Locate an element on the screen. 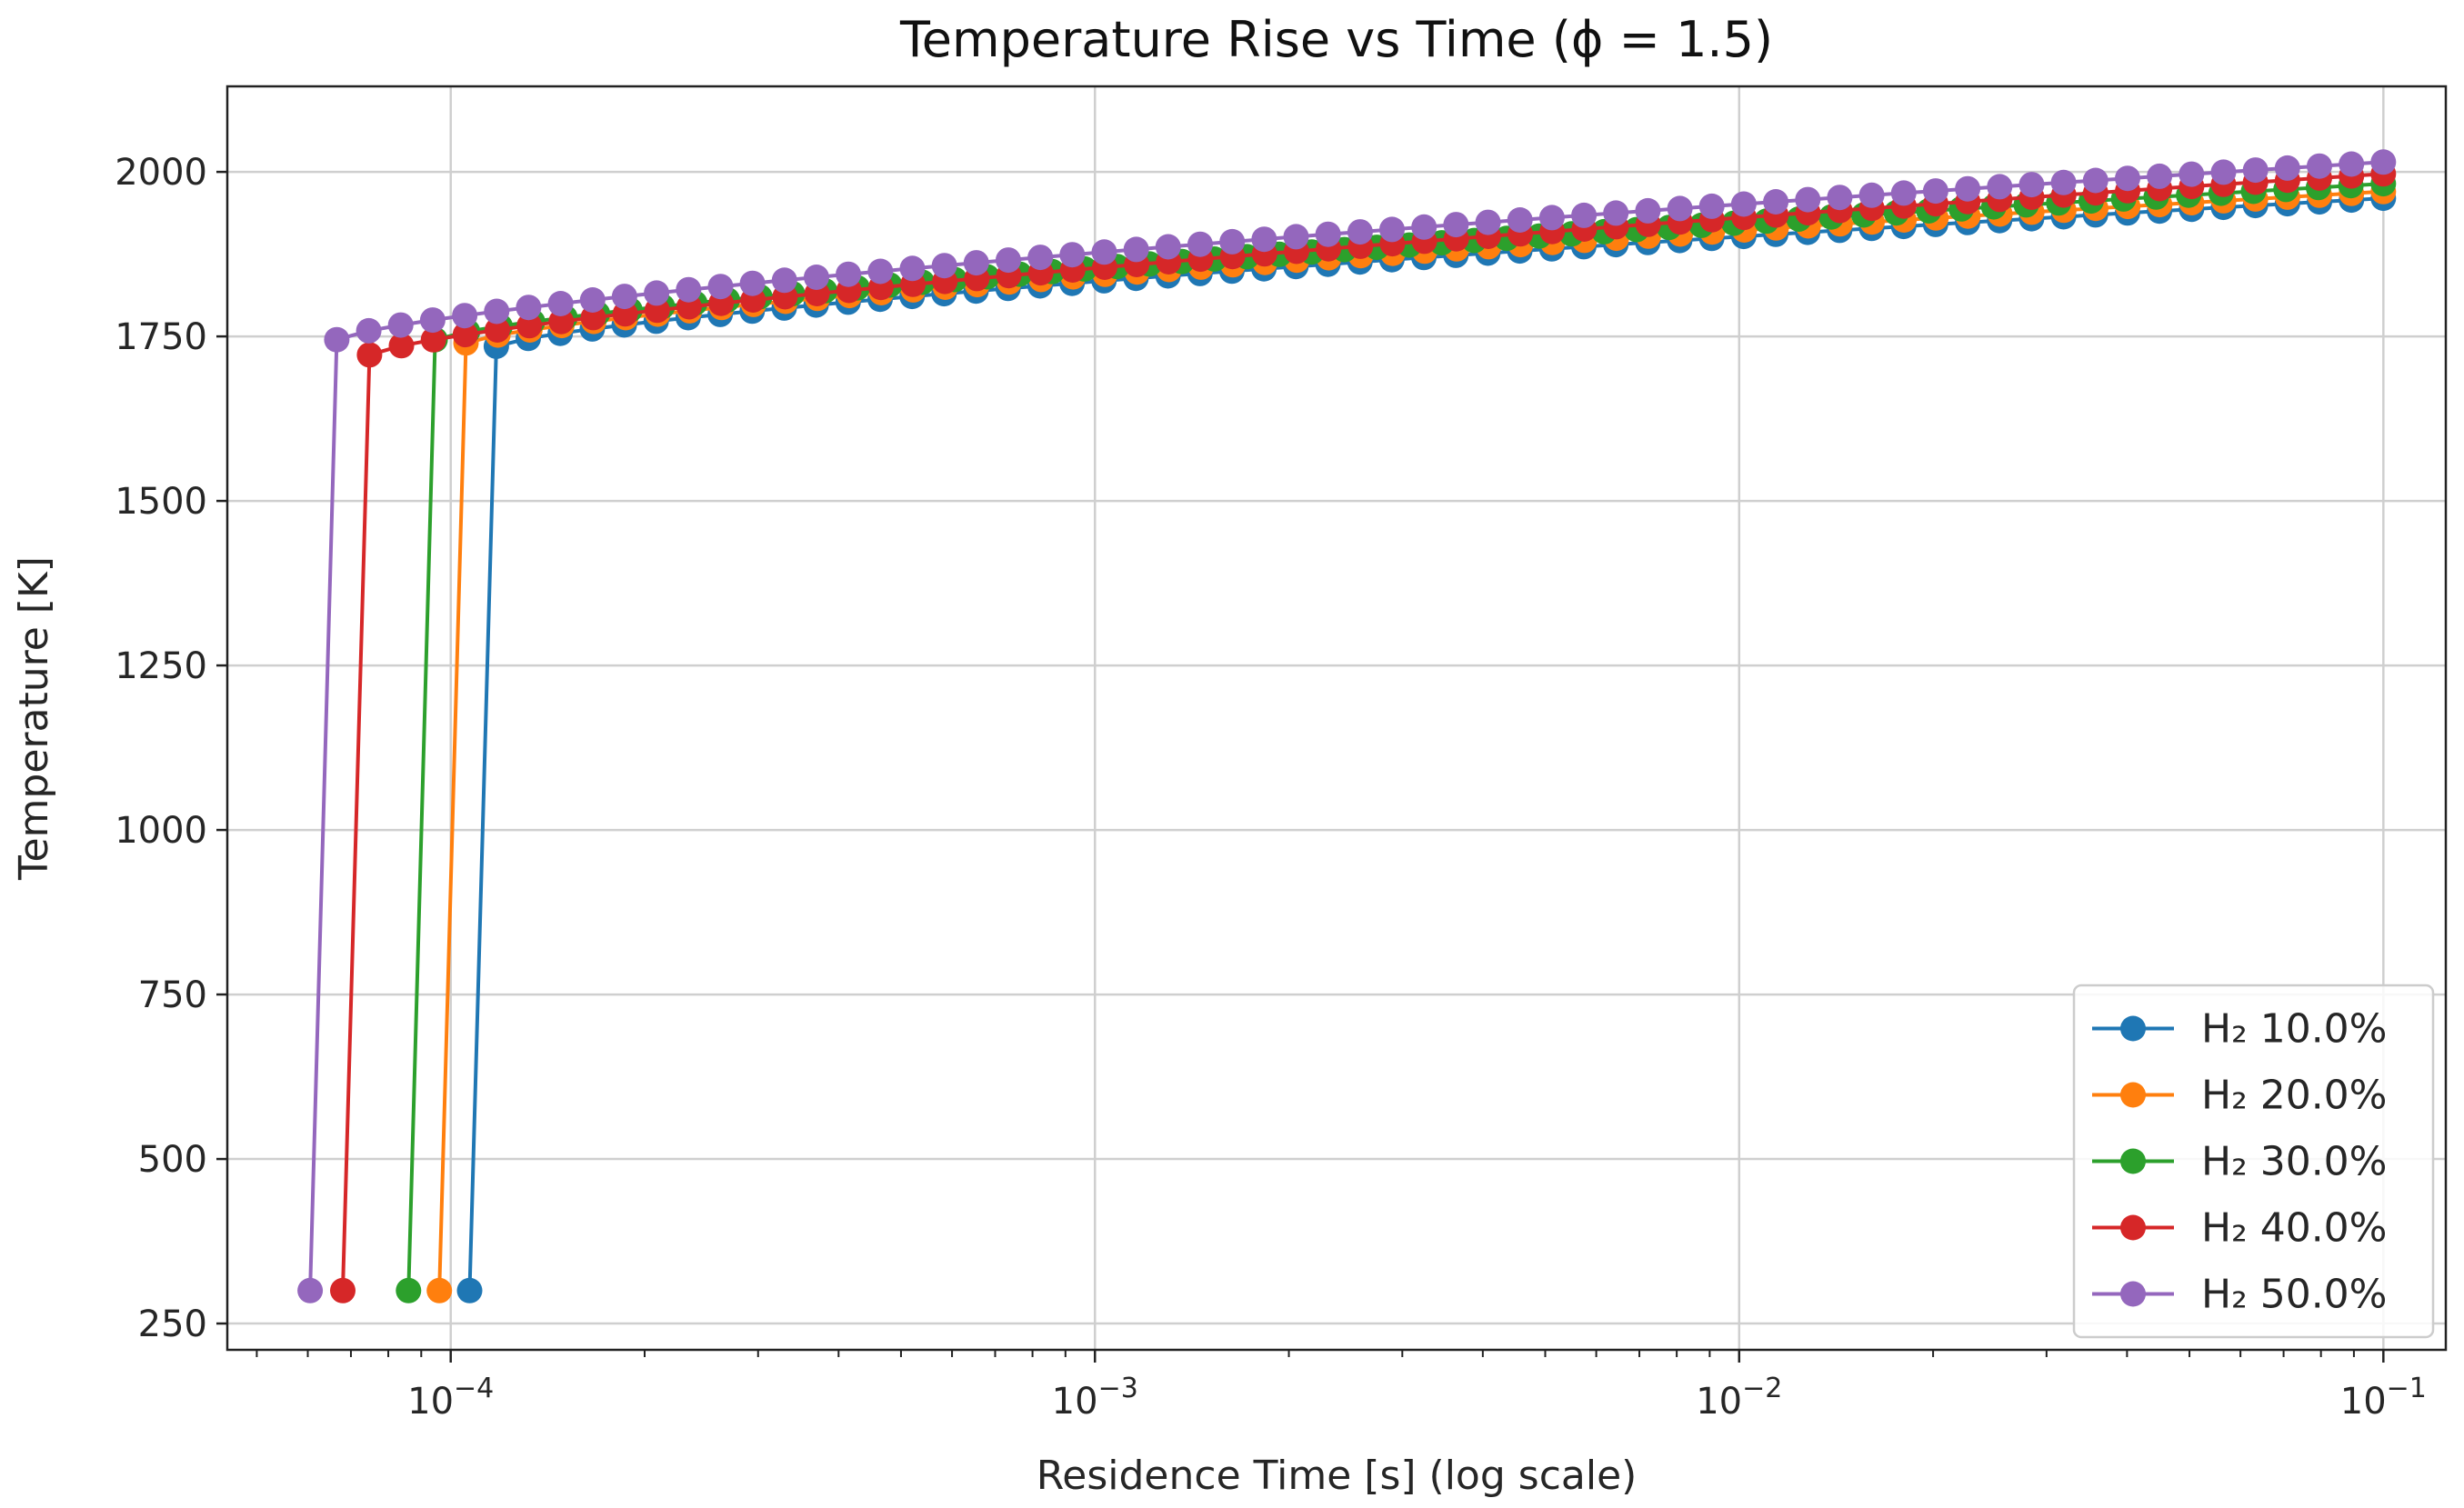  legend-label: H₂ 40.0% is located at coordinates (2294, 1228).